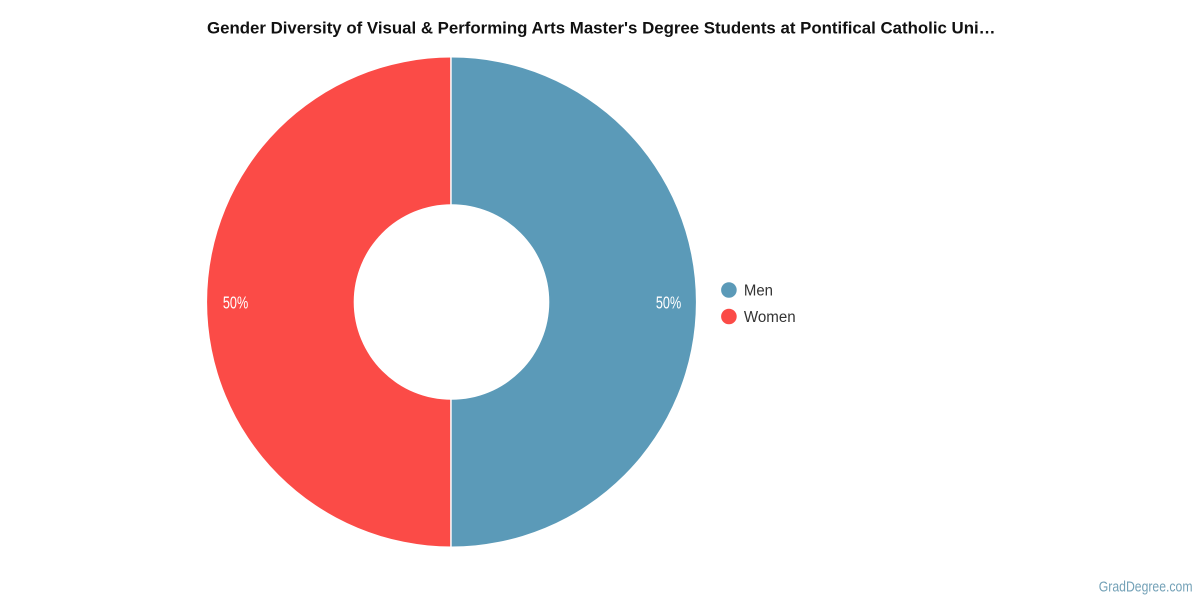 The width and height of the screenshot is (1200, 605). Describe the element at coordinates (1146, 587) in the screenshot. I see `svg-text: GradDegree.com` at that location.